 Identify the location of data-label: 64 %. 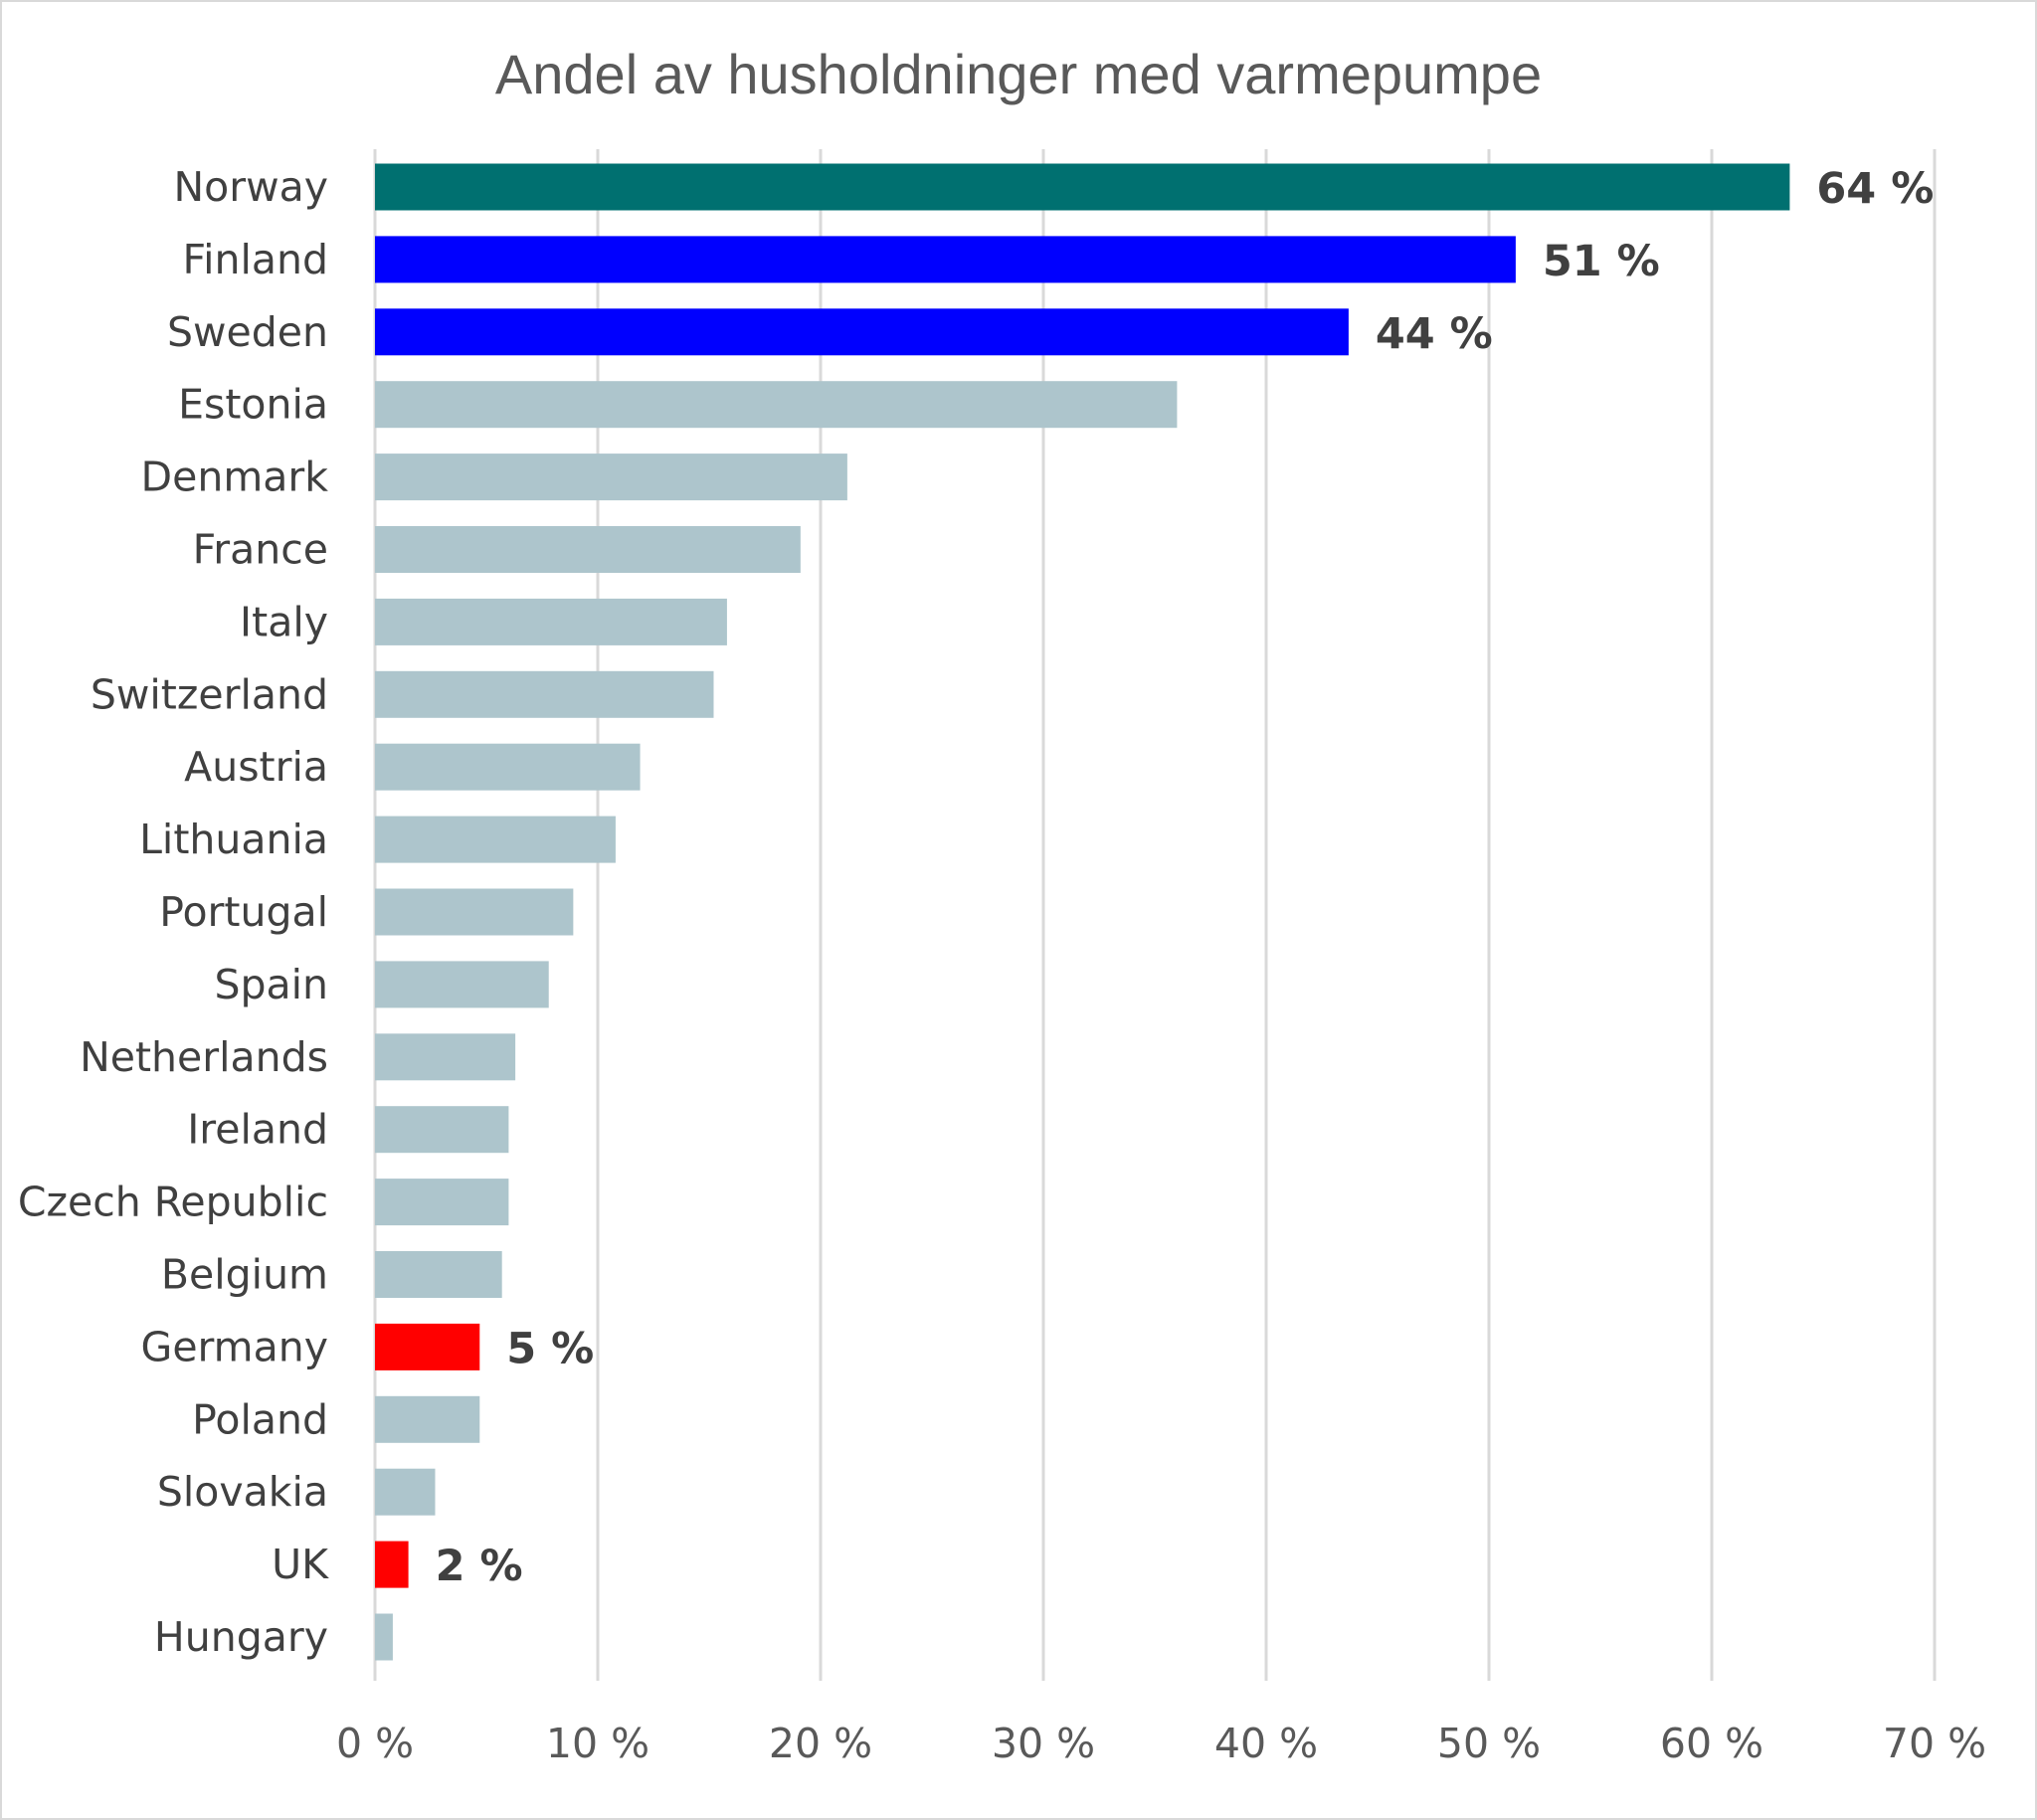
(1875, 189).